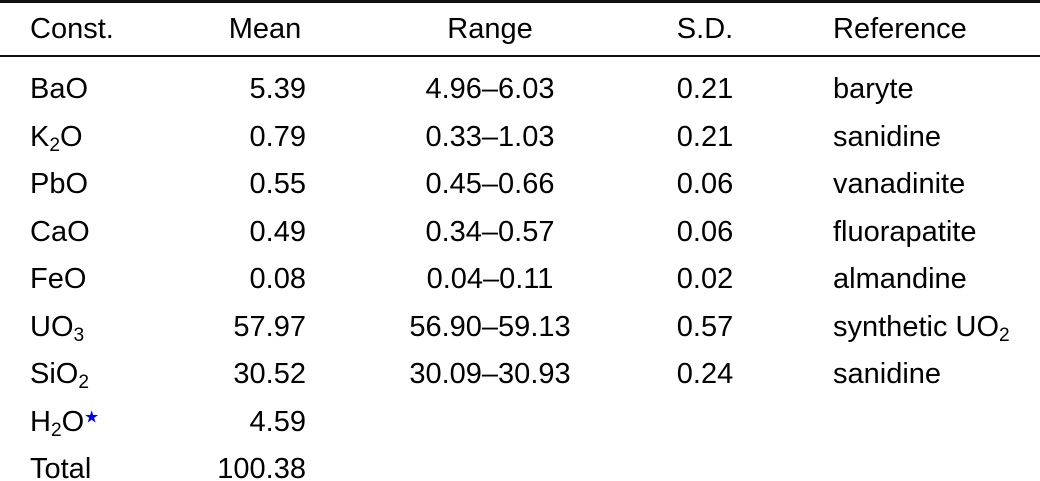 The height and width of the screenshot is (481, 1040). Describe the element at coordinates (277, 89) in the screenshot. I see `mean-cell: 5.39` at that location.